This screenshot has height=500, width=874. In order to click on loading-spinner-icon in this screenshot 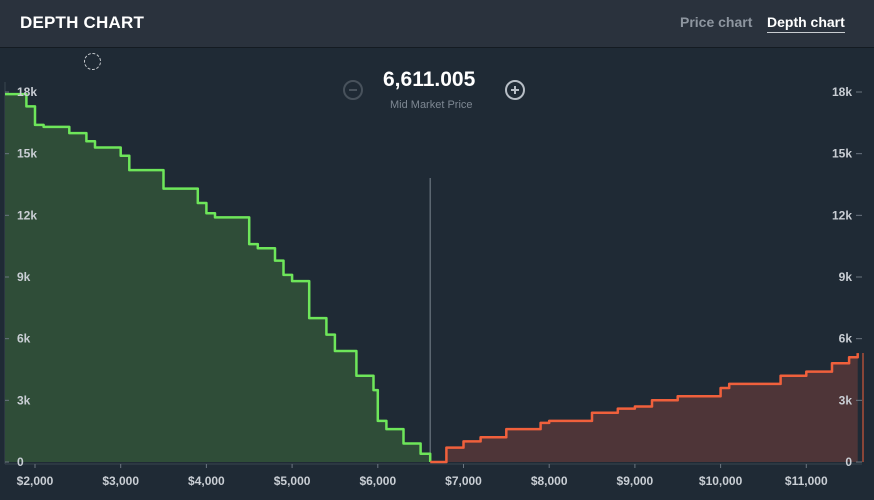, I will do `click(92, 61)`.